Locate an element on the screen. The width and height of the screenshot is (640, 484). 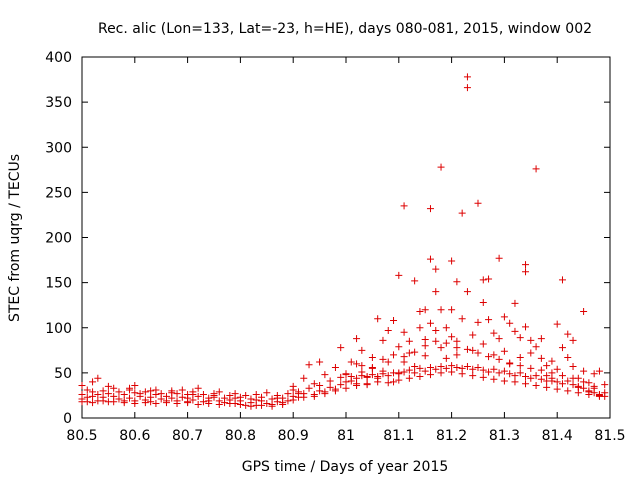
x-tick-label: 81.2 is located at coordinates (451, 436).